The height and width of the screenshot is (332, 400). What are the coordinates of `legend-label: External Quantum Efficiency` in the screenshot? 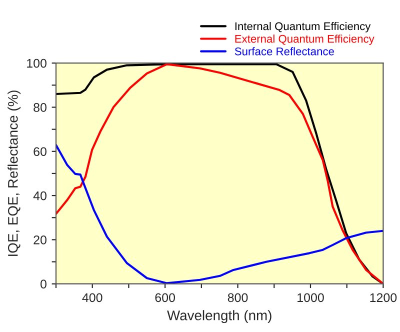 It's located at (304, 39).